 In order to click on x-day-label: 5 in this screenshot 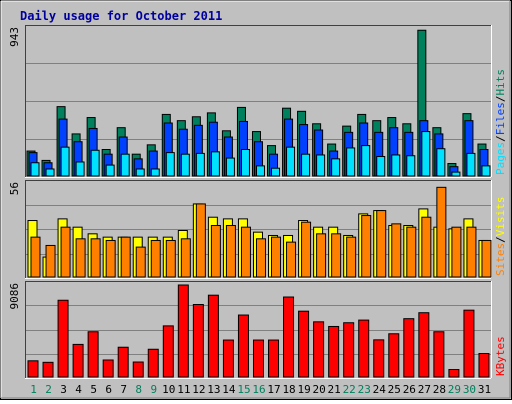, I will do `click(93, 389)`.